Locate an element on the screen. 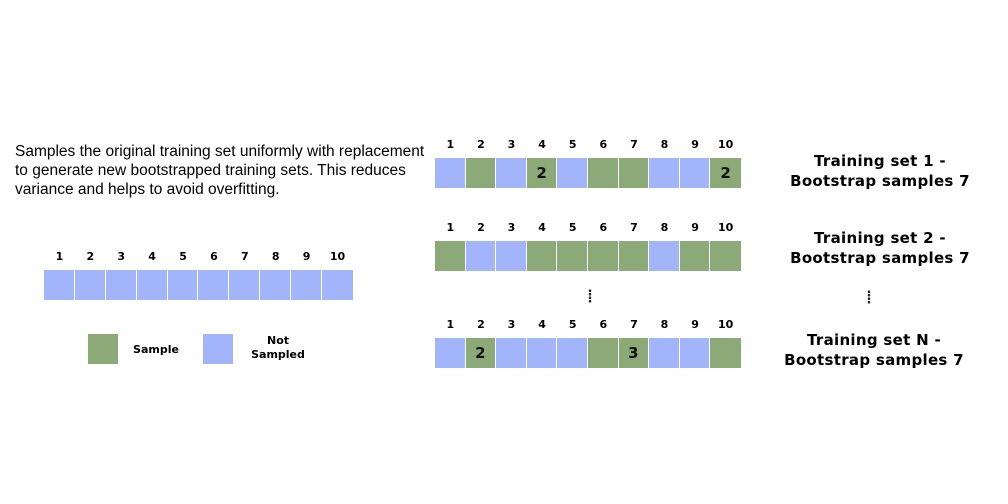 The image size is (1008, 504). training-set-1-index-label: 3 is located at coordinates (511, 144).